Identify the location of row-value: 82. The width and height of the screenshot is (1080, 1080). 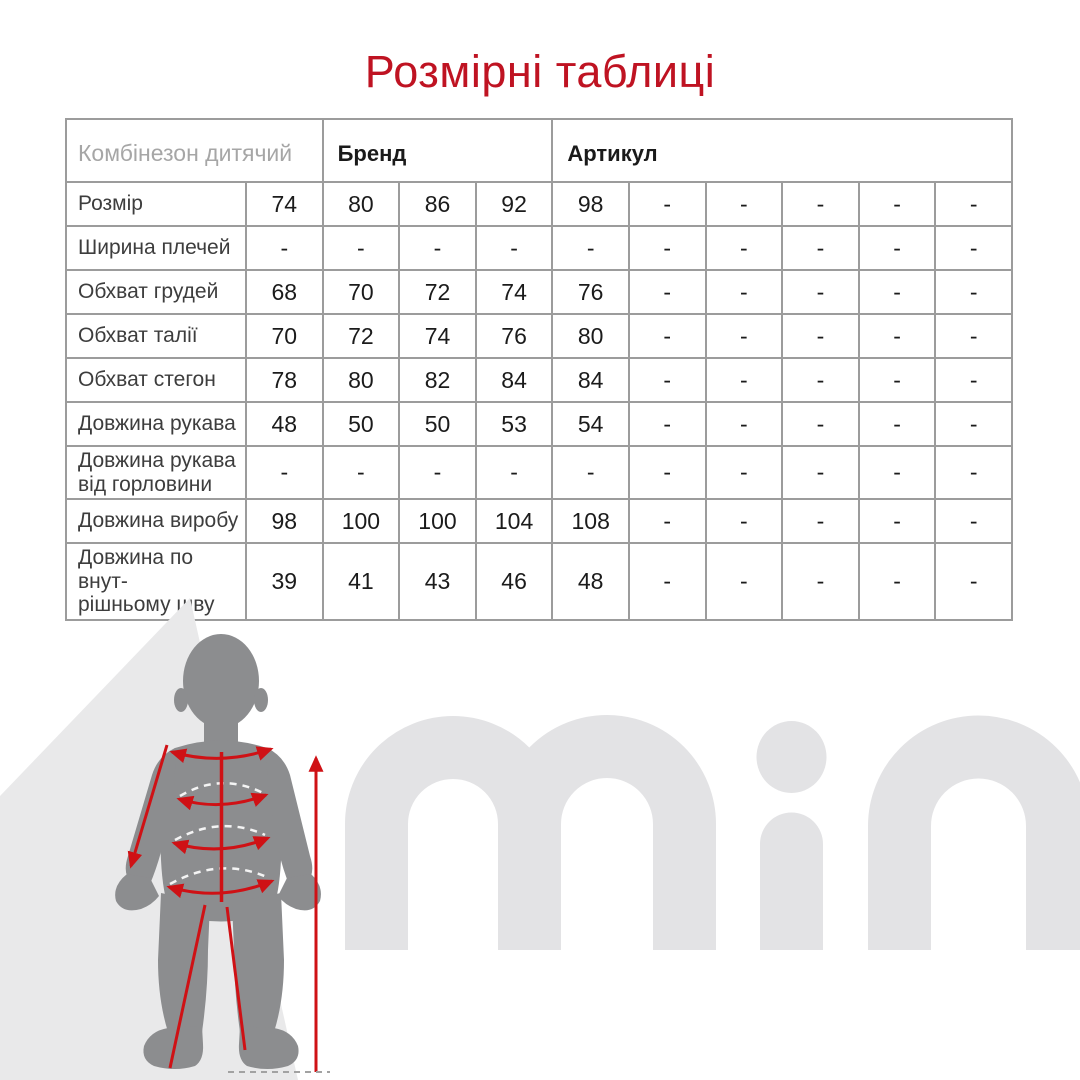
(437, 380).